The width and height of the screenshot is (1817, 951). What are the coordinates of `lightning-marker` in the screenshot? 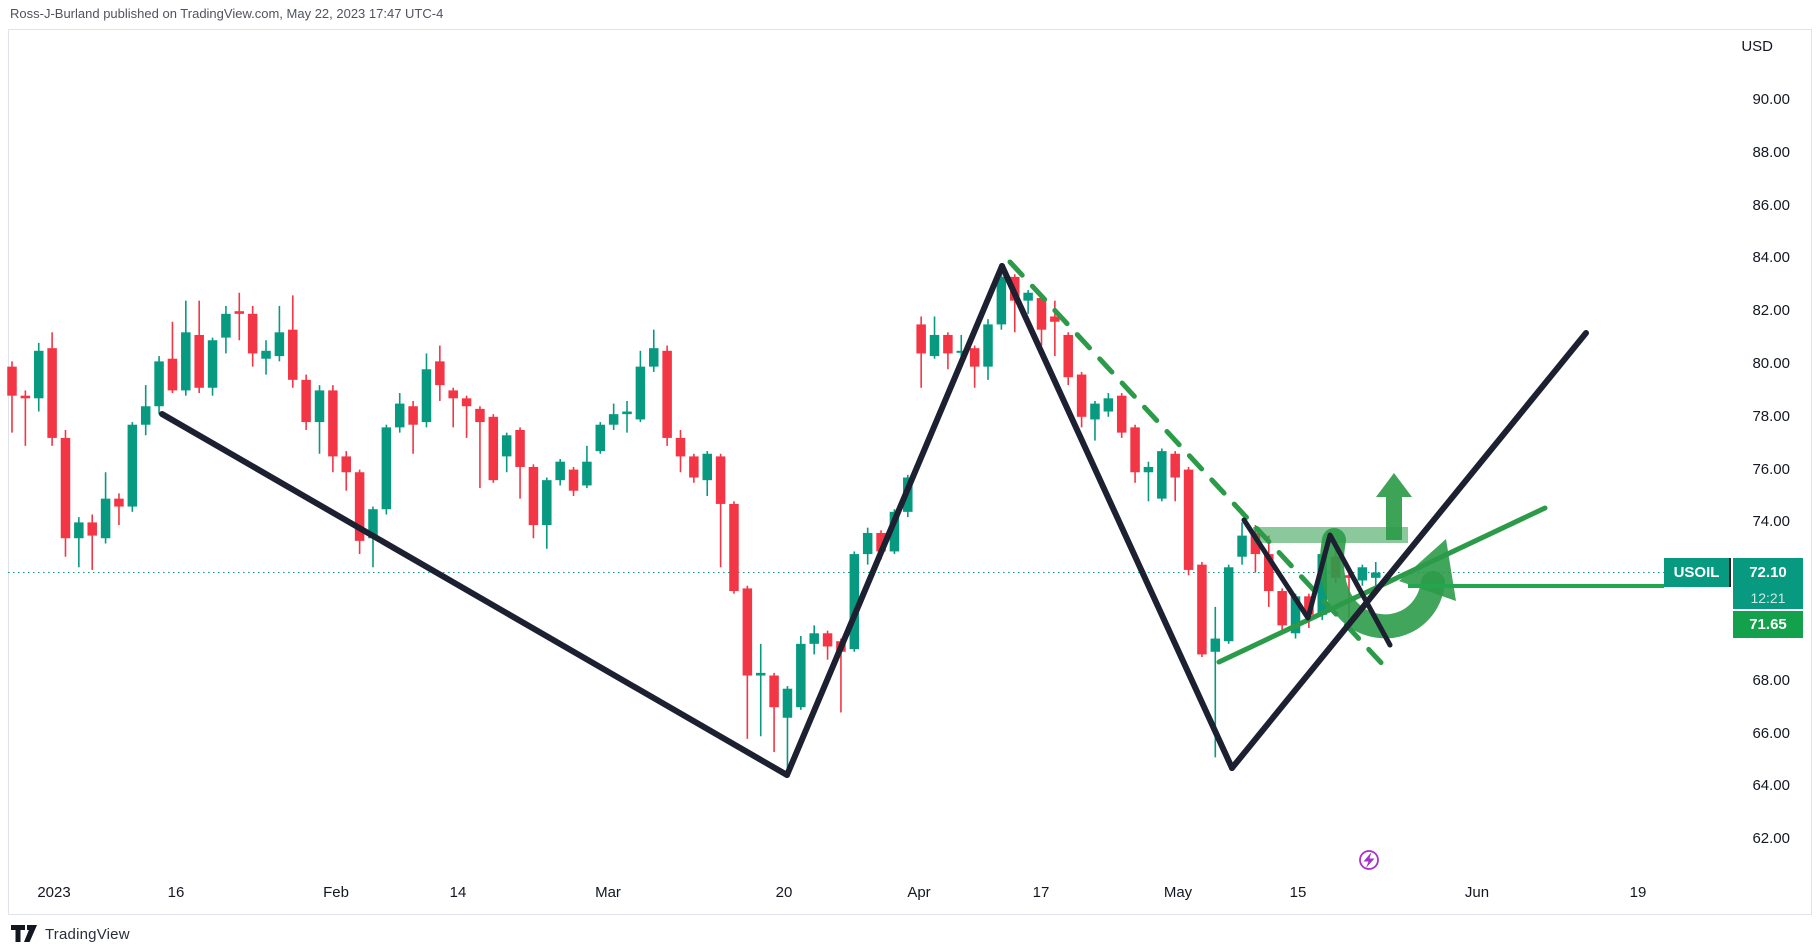 It's located at (1369, 860).